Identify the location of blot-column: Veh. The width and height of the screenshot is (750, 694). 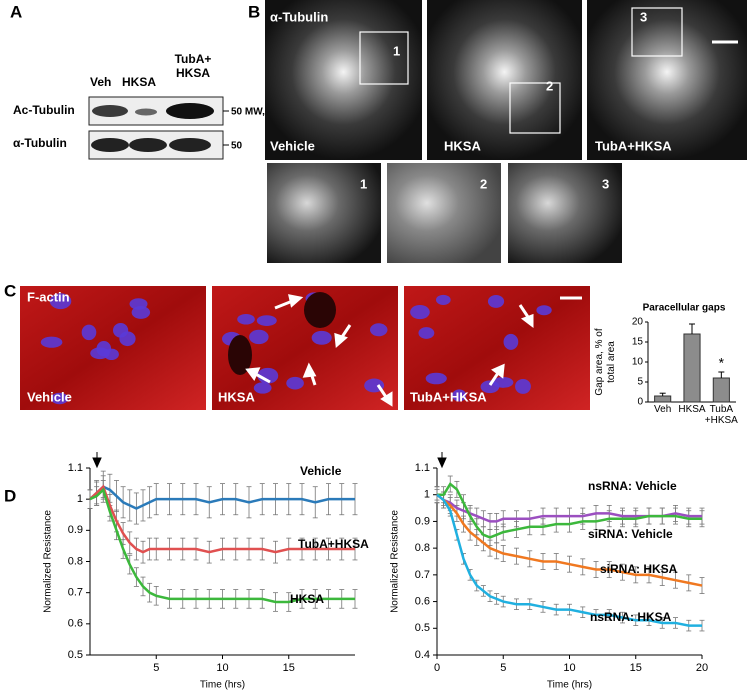
(100, 82).